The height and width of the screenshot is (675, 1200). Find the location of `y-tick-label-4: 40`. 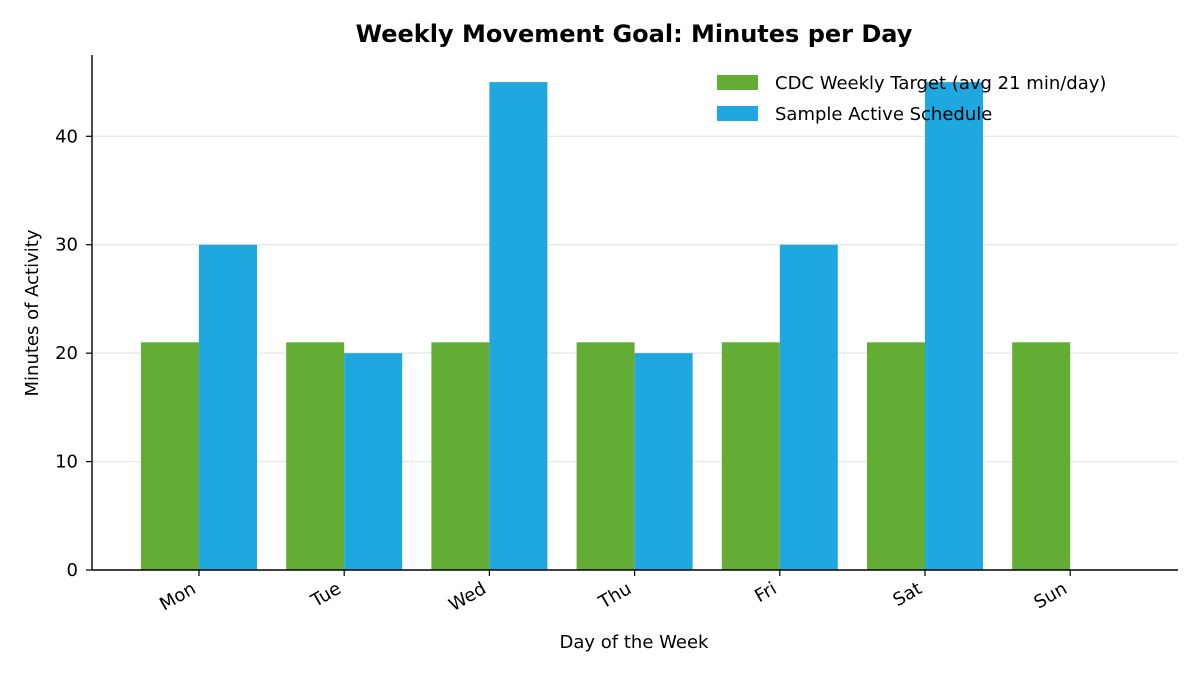

y-tick-label-4: 40 is located at coordinates (66, 136).